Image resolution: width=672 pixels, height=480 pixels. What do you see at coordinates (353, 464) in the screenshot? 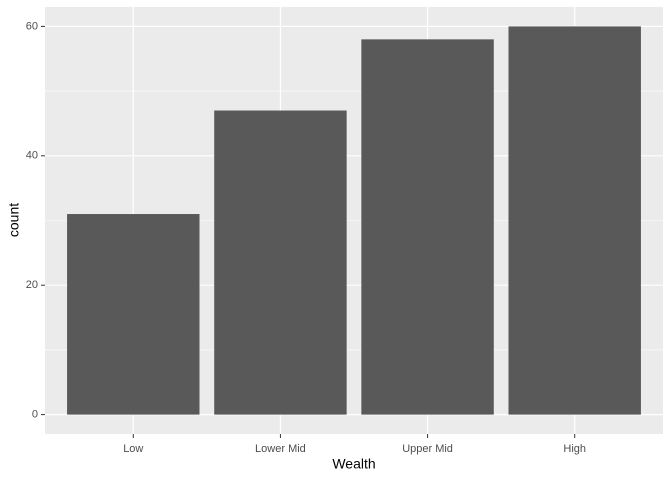
I see `x-axis-title: Wealth` at bounding box center [353, 464].